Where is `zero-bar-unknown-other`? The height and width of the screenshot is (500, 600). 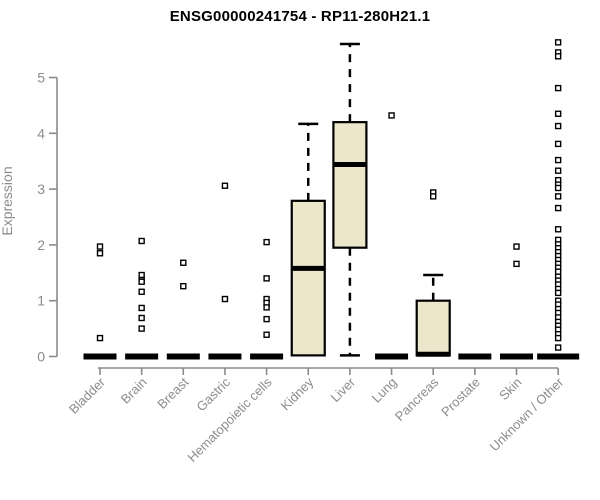 zero-bar-unknown-other is located at coordinates (558, 356).